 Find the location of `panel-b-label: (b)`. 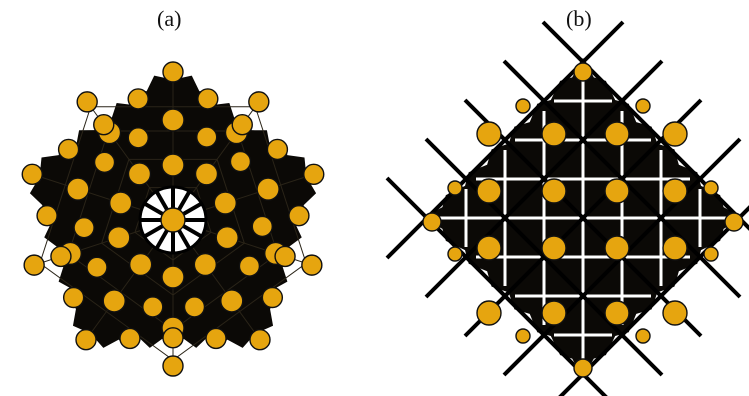

panel-b-label: (b) is located at coordinates (579, 18).